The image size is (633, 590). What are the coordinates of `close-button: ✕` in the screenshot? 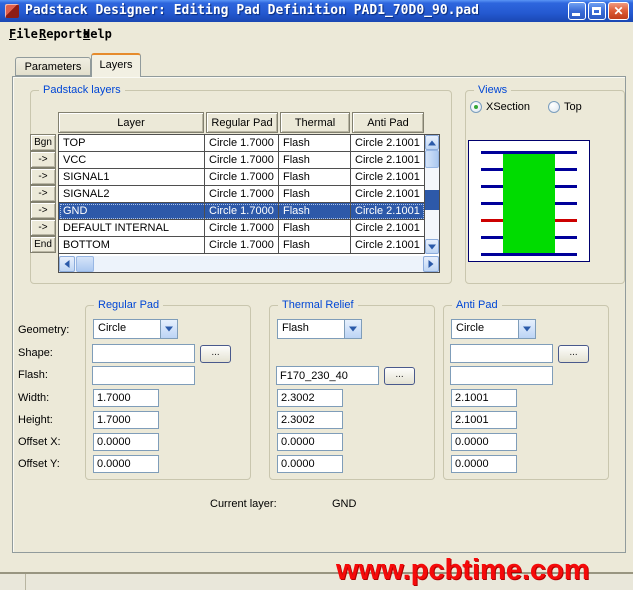 It's located at (618, 11).